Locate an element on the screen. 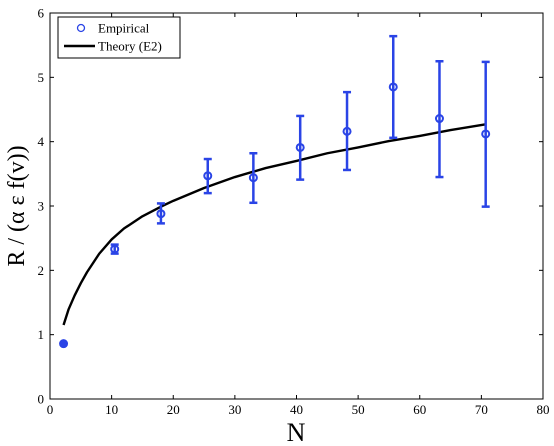 The width and height of the screenshot is (554, 446). x-axis-label: N is located at coordinates (296, 432).